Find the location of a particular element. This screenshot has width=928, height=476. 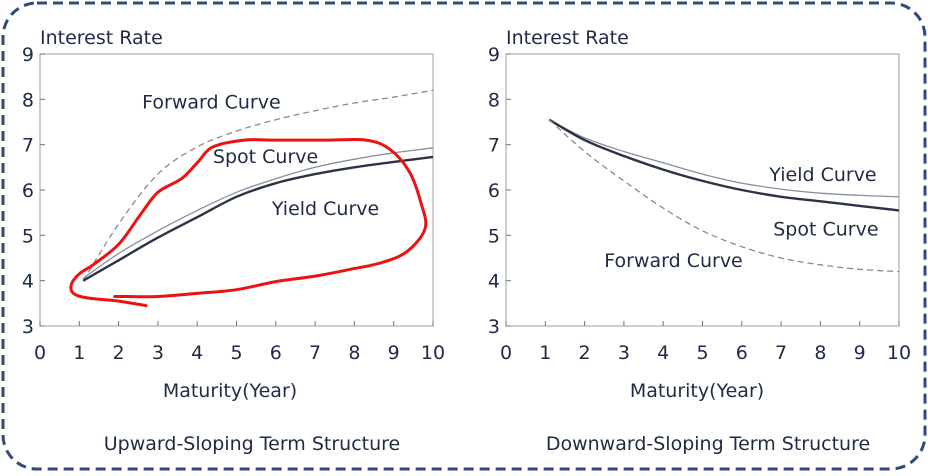

downward-label-spot-curve: Spot Curve is located at coordinates (825, 229).